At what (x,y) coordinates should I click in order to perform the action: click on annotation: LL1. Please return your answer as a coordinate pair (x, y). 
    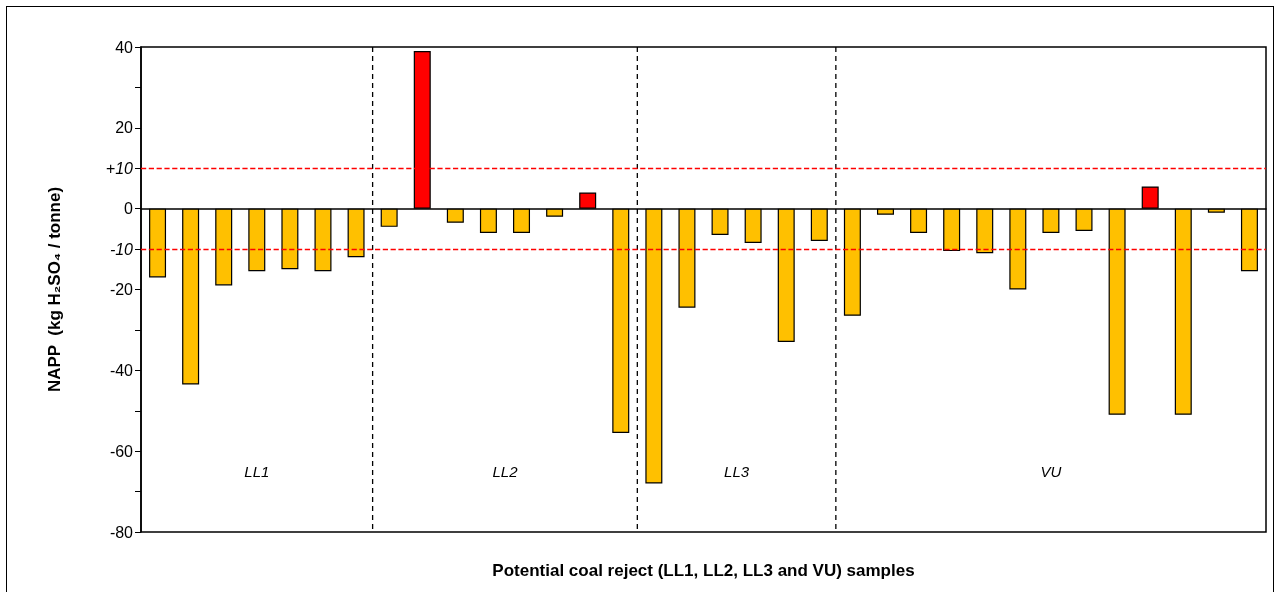
    Looking at the image, I should click on (257, 471).